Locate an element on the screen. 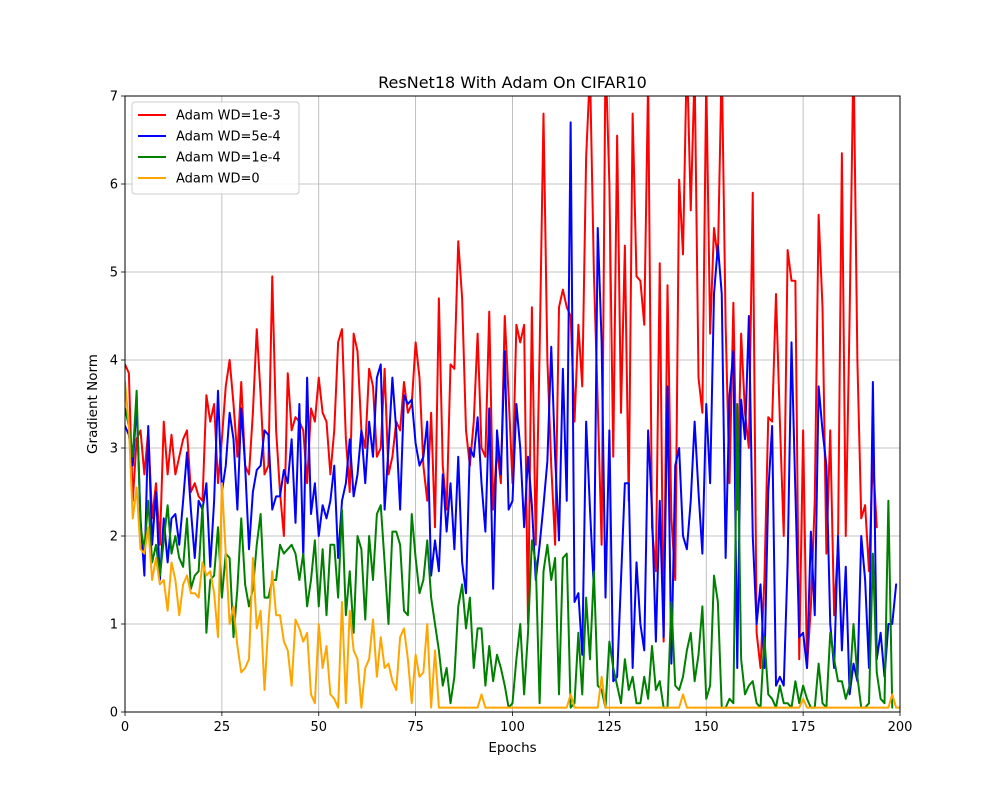 The width and height of the screenshot is (1000, 800). x-tick-label: 175 is located at coordinates (803, 727).